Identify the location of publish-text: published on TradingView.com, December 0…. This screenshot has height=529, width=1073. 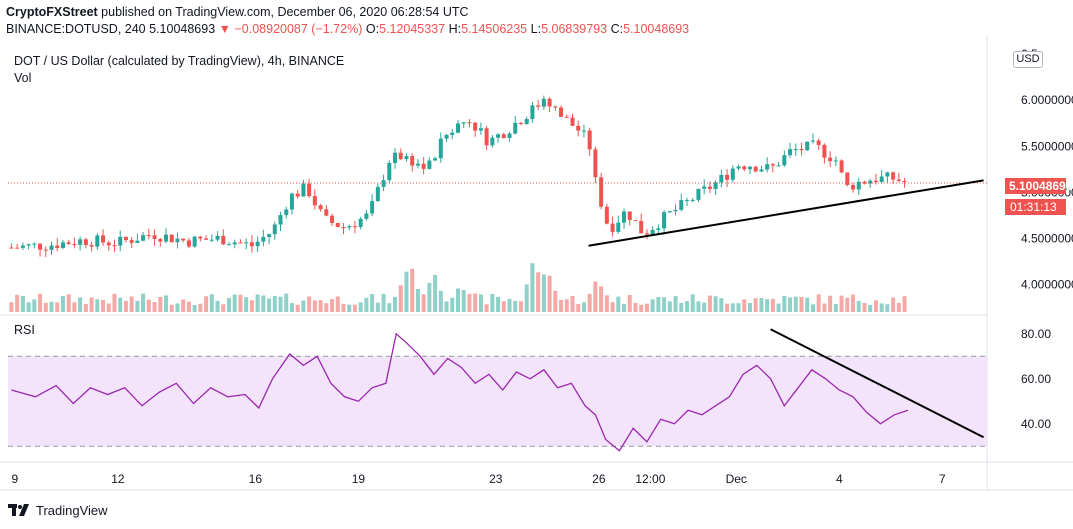
(285, 12).